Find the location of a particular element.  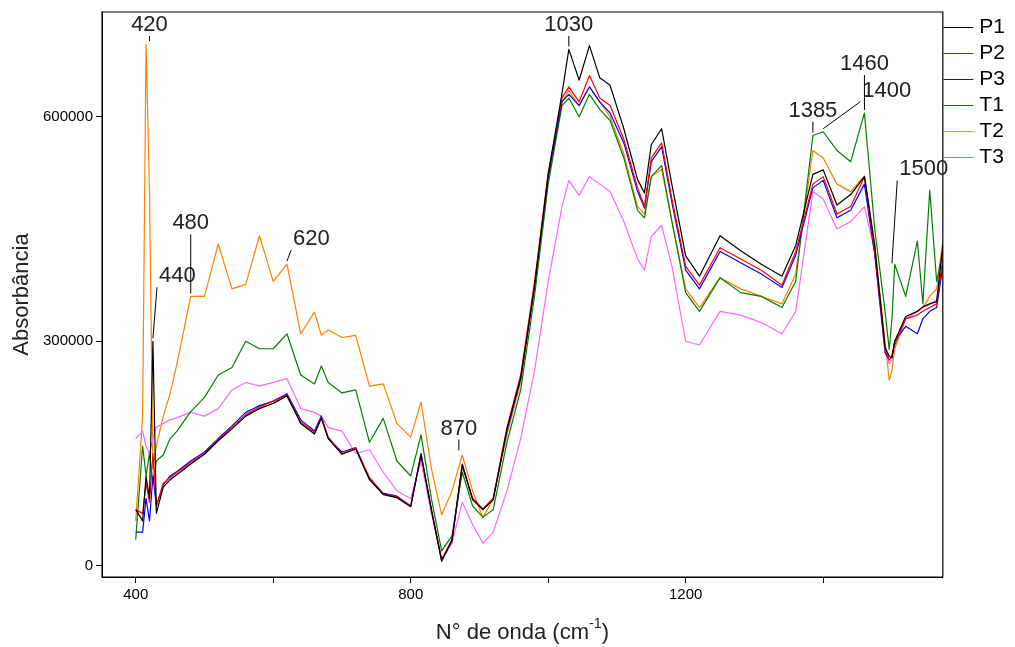

annotation: 620 is located at coordinates (311, 238).